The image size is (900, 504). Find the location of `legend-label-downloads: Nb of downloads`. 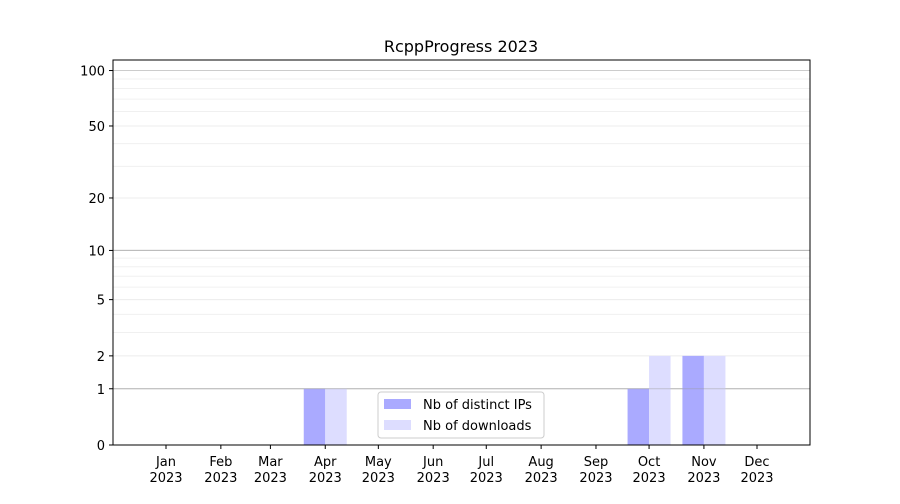

legend-label-downloads: Nb of downloads is located at coordinates (477, 426).